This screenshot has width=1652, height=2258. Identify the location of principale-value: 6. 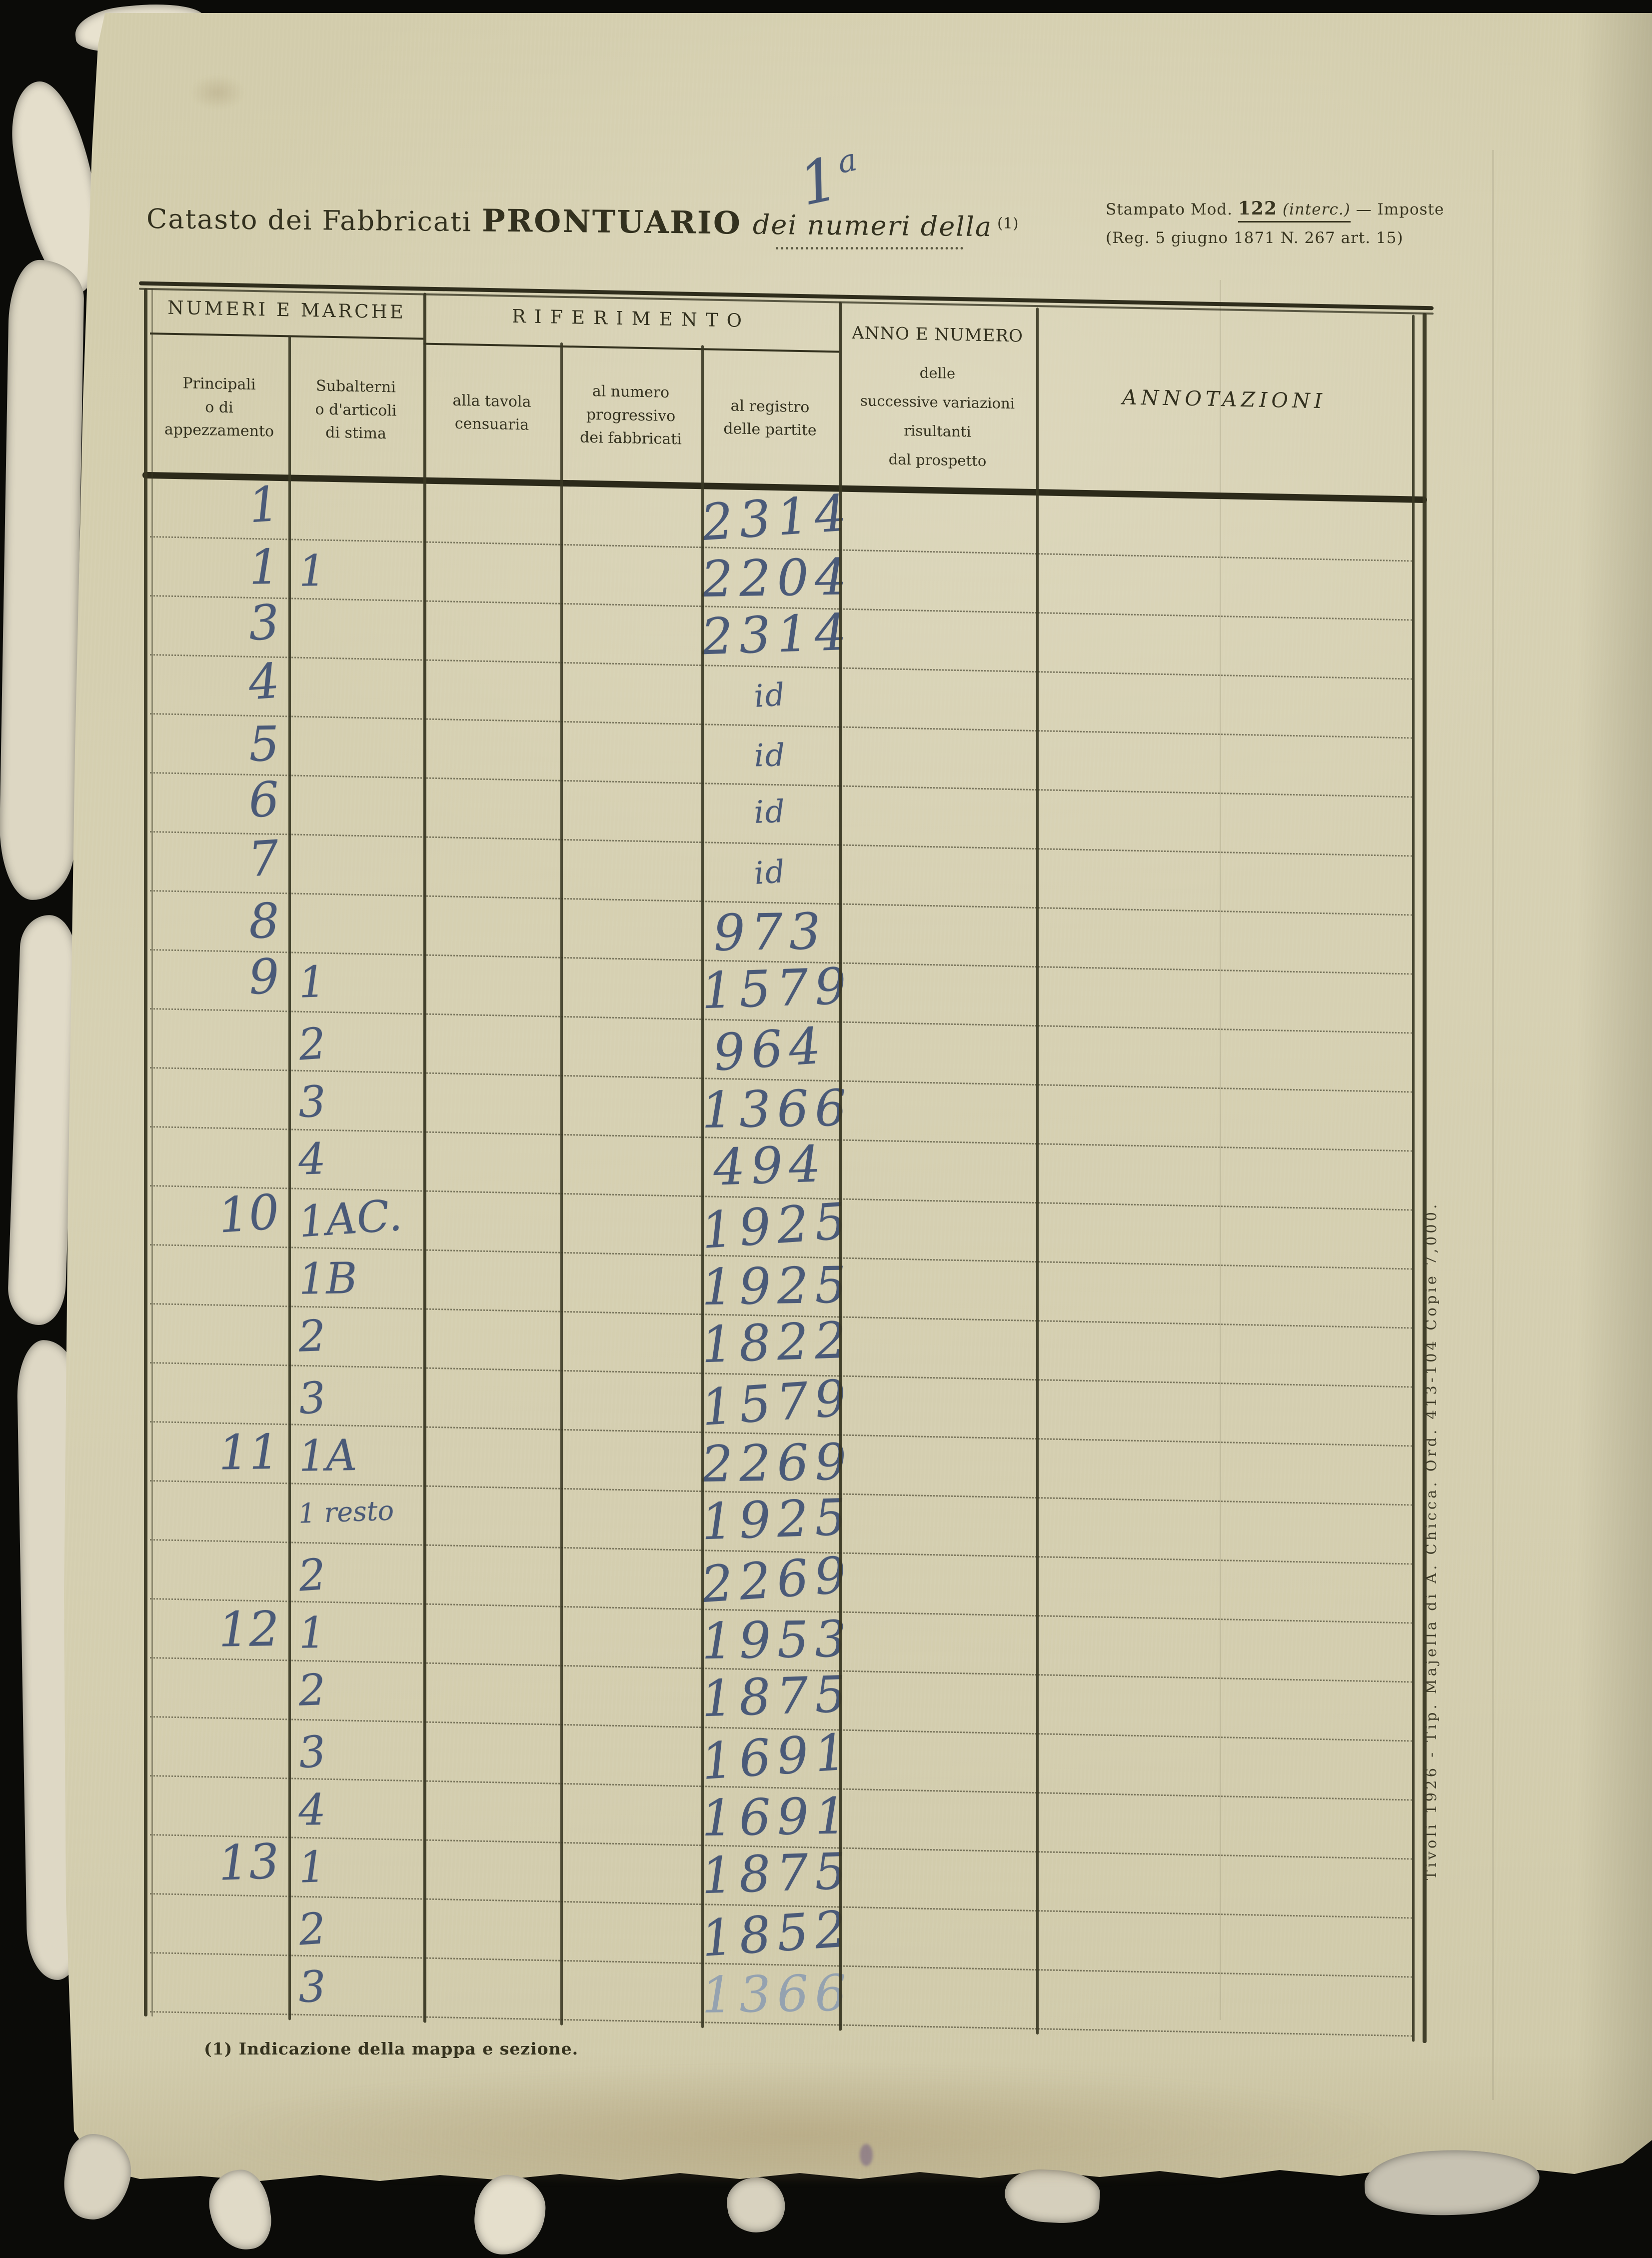
(264, 799).